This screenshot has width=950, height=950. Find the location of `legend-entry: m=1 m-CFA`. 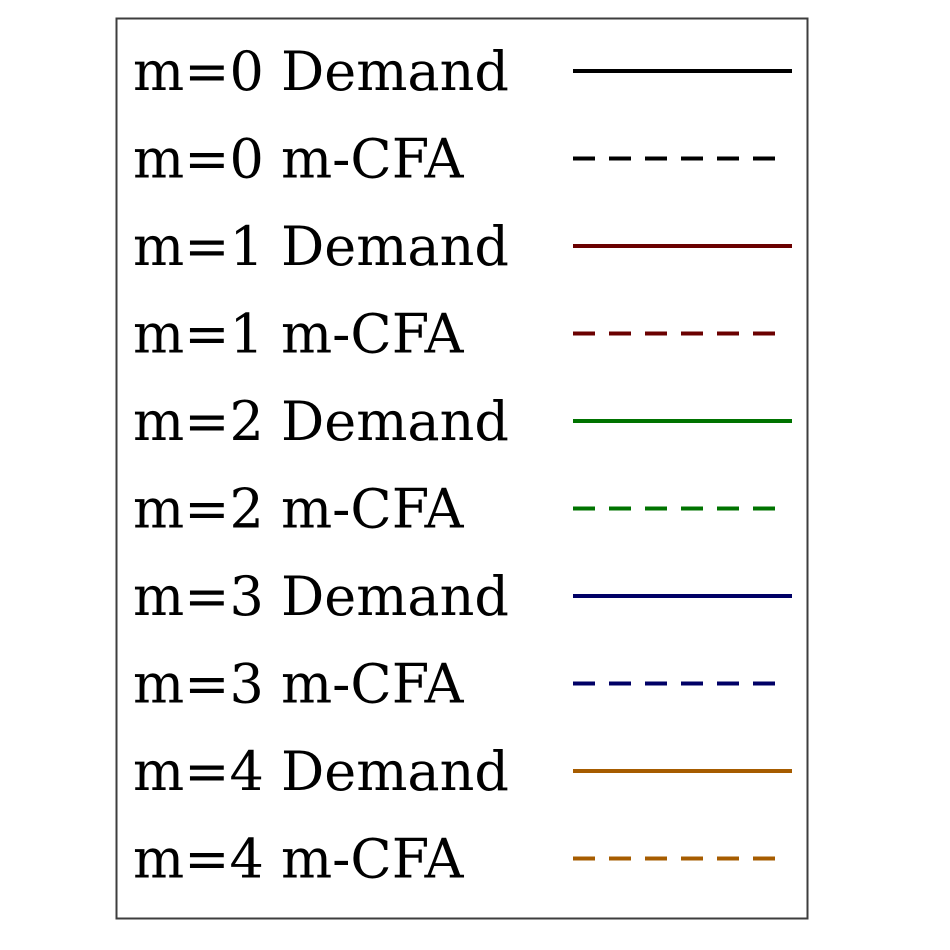

legend-entry: m=1 m-CFA is located at coordinates (459, 334).